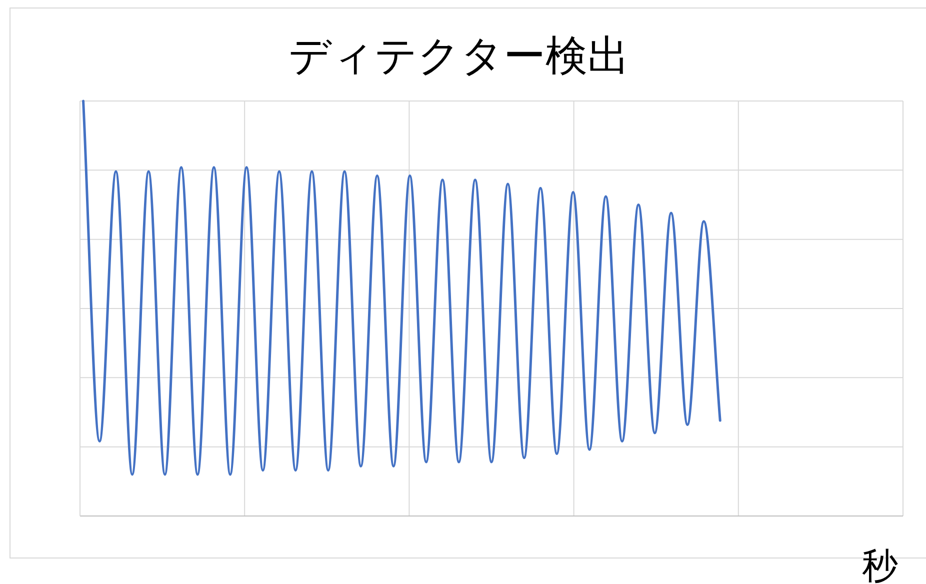 Image resolution: width=926 pixels, height=584 pixels. What do you see at coordinates (880, 565) in the screenshot?
I see `x-axis-title: 秒` at bounding box center [880, 565].